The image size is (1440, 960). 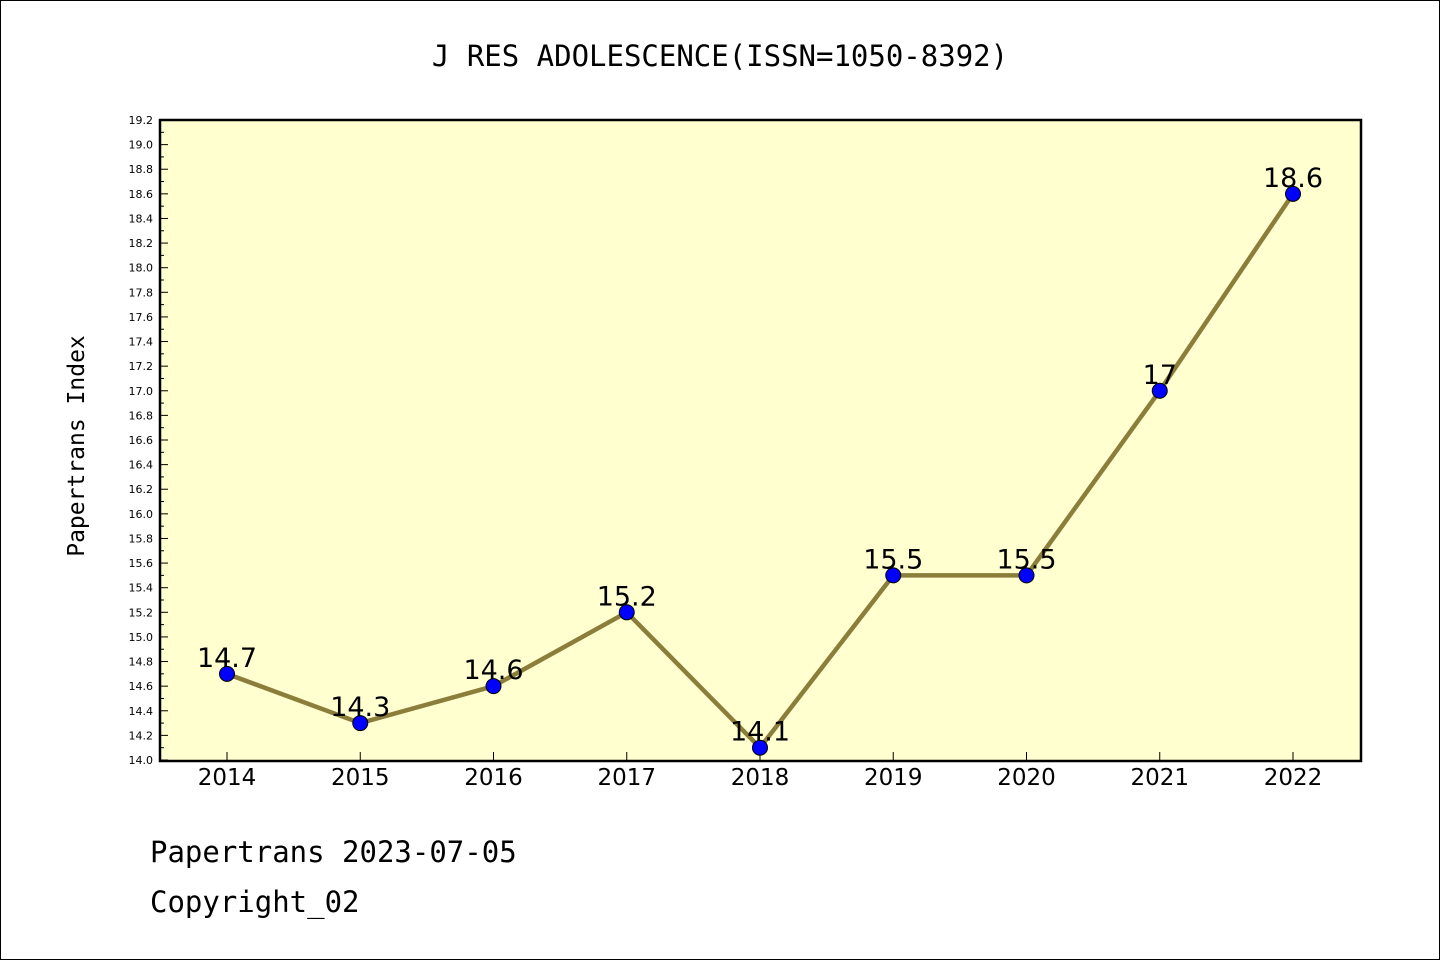 I want to click on y-tick-label: 16.0, so click(x=141, y=514).